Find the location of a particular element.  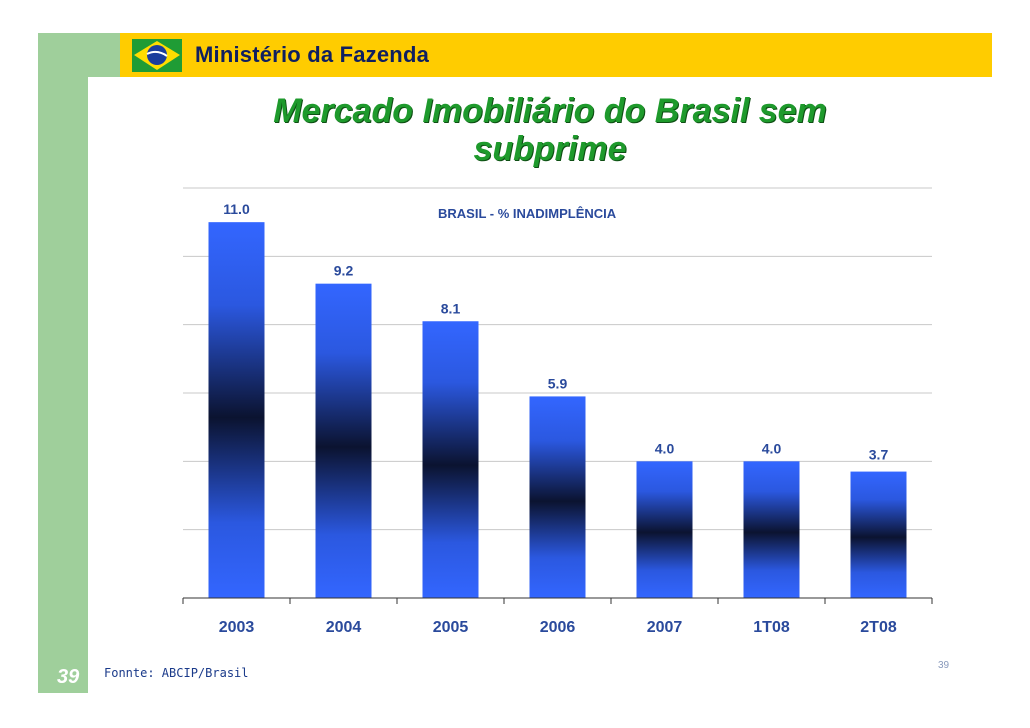

bar-2003 is located at coordinates (236, 410).